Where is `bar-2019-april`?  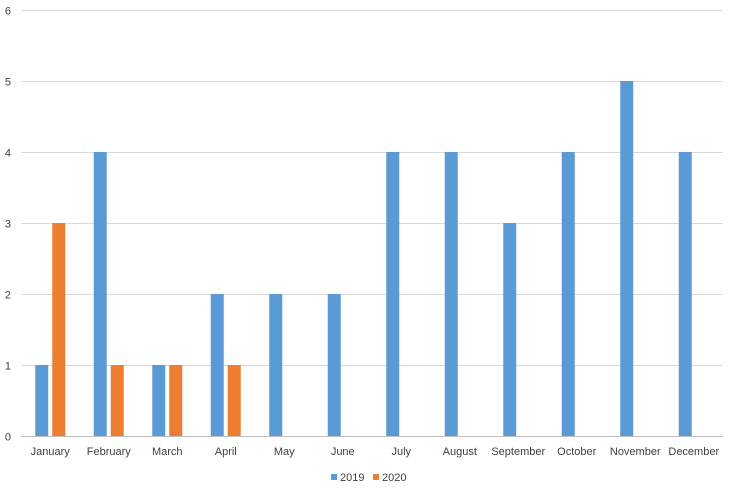
bar-2019-april is located at coordinates (217, 365).